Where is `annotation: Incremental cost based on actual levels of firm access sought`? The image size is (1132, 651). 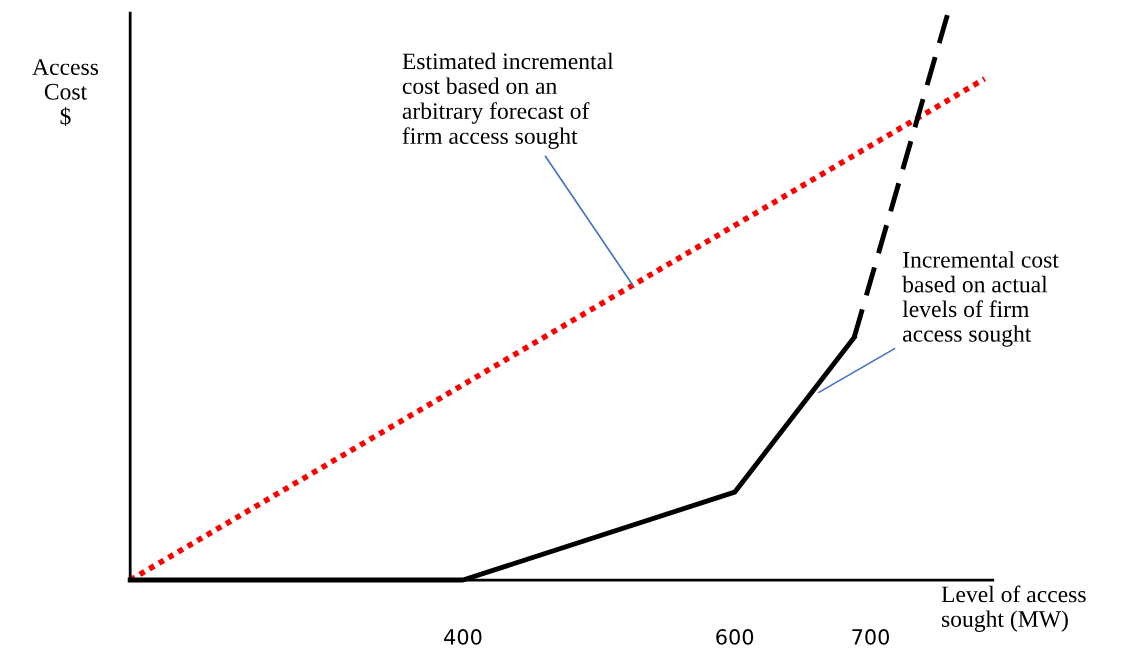
annotation: Incremental cost based on actual levels of firm access sought is located at coordinates (980, 299).